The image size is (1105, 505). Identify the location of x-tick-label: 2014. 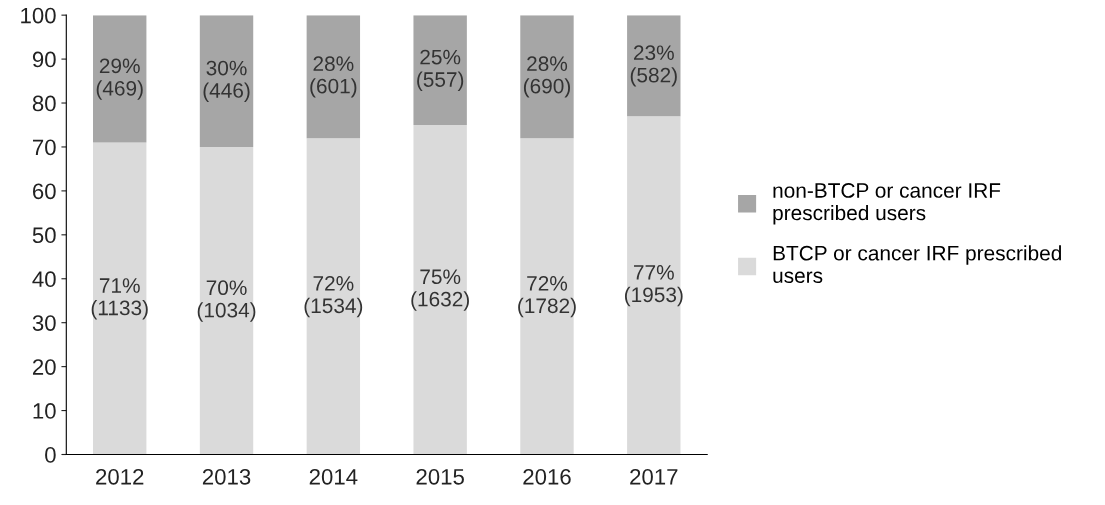
(333, 476).